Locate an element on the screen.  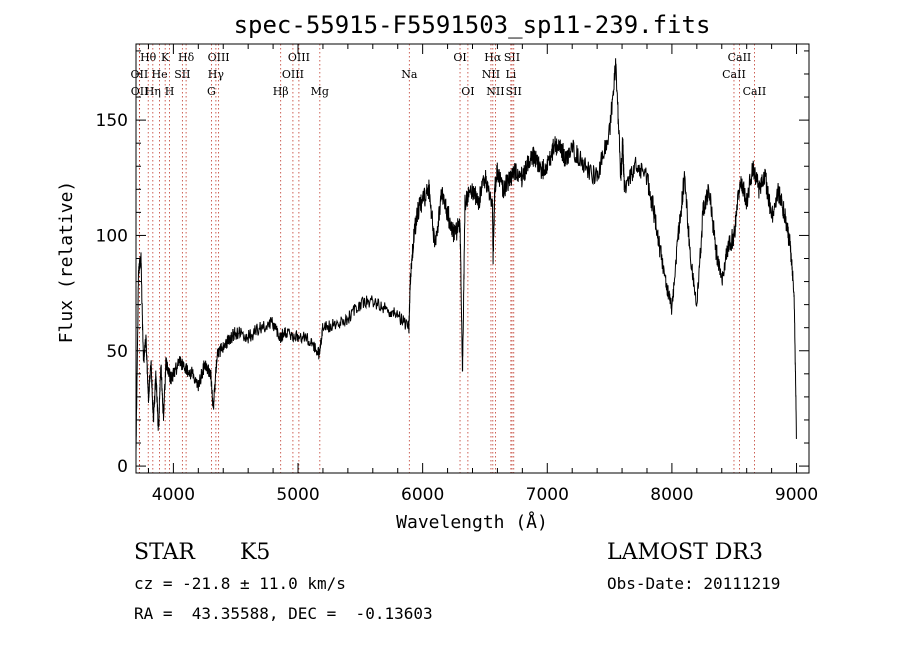
x-axis-label: Wavelength (Å) is located at coordinates (472, 522).